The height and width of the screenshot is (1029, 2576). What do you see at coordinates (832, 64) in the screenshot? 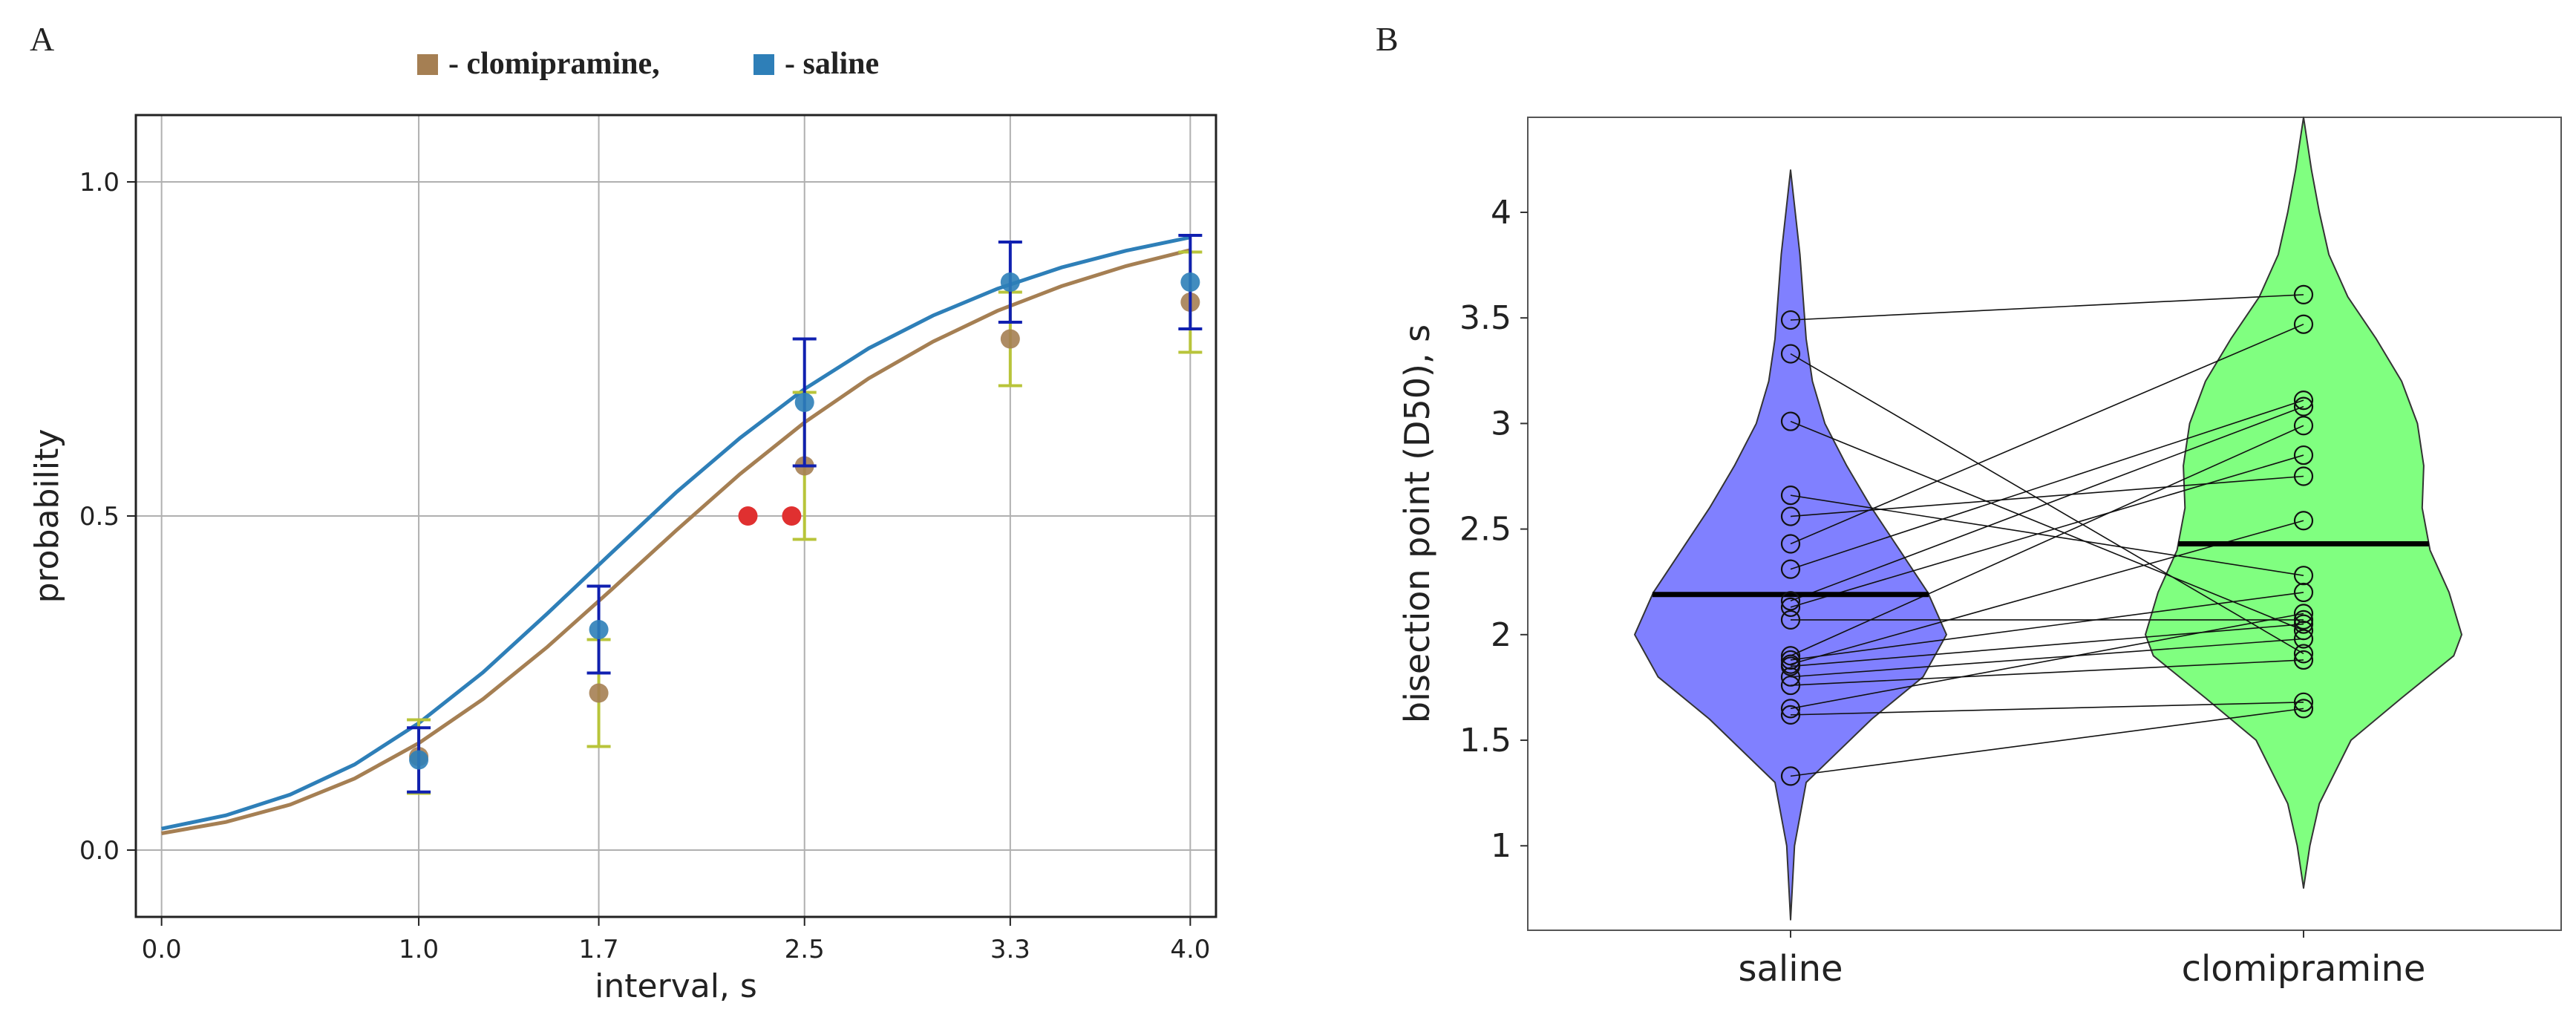
I see `legend-label: - saline` at bounding box center [832, 64].